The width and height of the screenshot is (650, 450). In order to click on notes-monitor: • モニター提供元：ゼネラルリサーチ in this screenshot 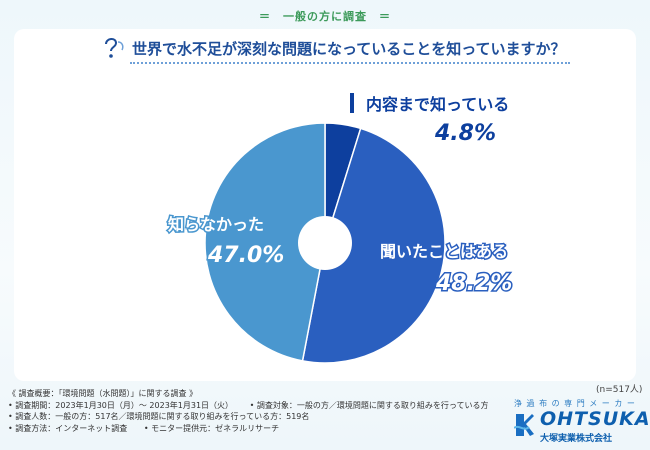, I will do `click(211, 428)`.